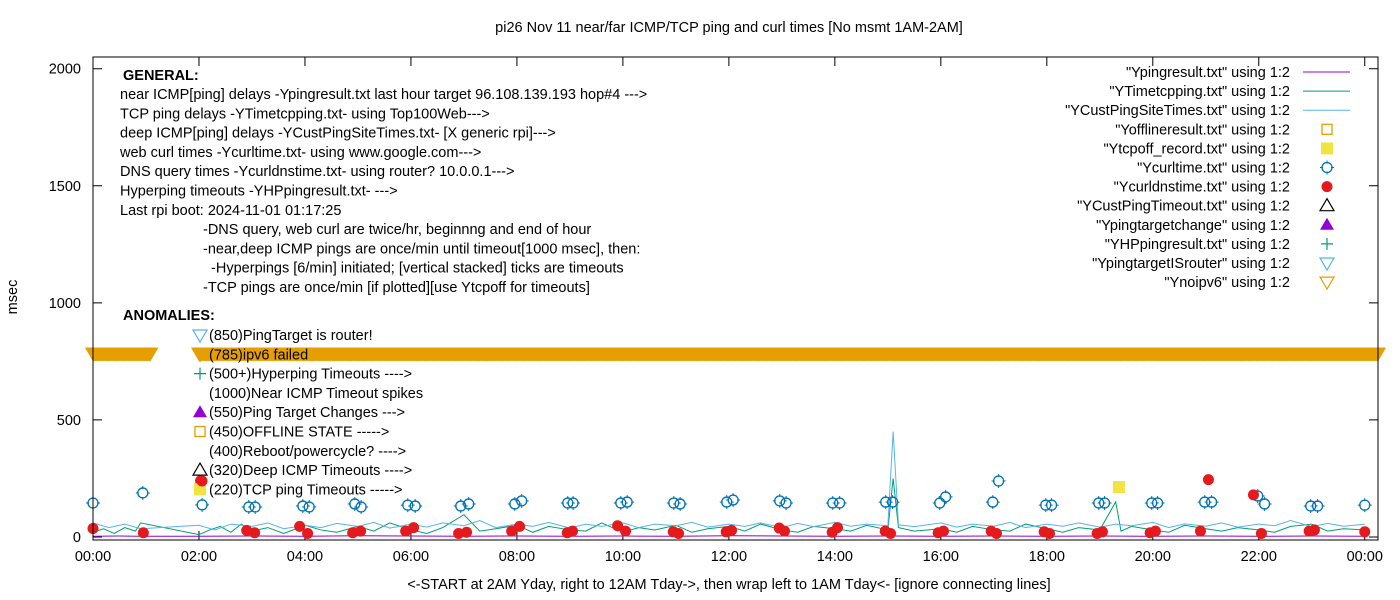  I want to click on x-tick-label: 02:00, so click(199, 557).